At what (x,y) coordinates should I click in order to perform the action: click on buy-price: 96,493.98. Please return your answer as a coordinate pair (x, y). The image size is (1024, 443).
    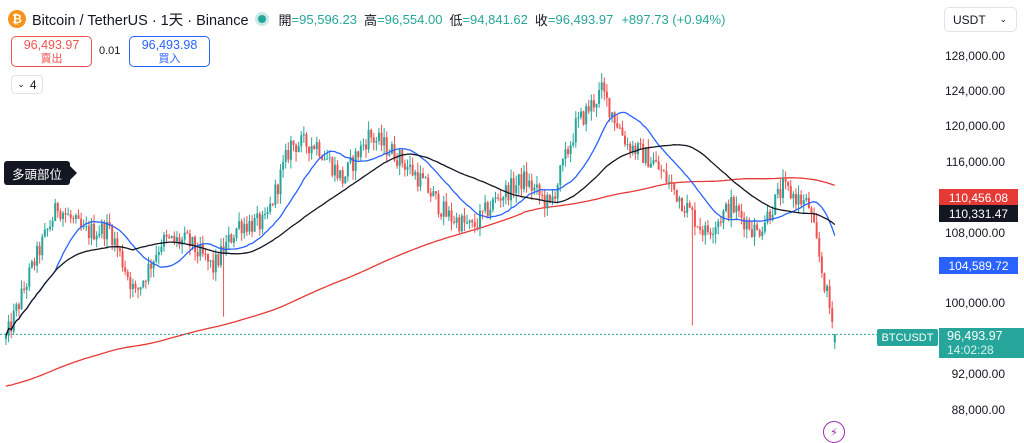
    Looking at the image, I should click on (169, 44).